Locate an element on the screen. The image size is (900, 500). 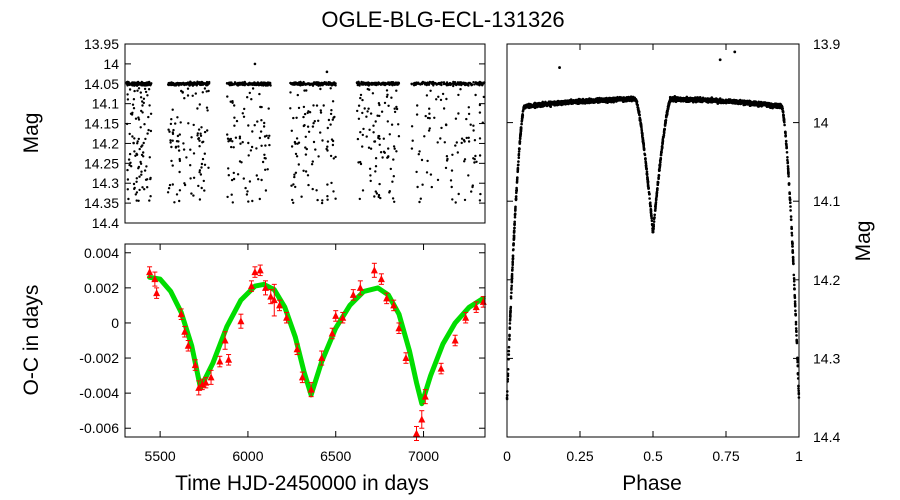
light-curve-y-label: Mag is located at coordinates (31, 133).